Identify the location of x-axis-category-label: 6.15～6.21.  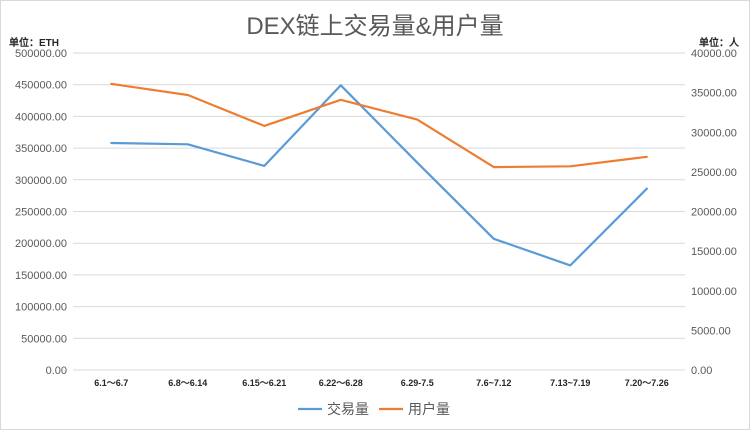
(264, 383).